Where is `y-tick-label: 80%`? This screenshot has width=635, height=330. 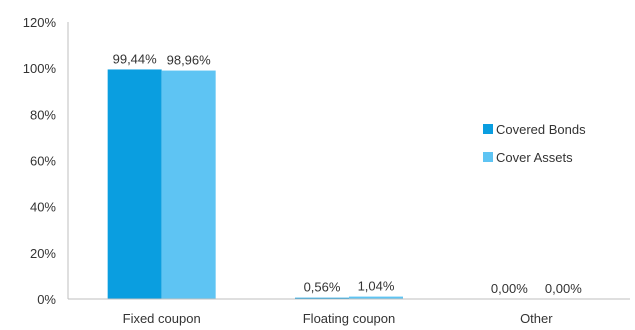
y-tick-label: 80% is located at coordinates (43, 114).